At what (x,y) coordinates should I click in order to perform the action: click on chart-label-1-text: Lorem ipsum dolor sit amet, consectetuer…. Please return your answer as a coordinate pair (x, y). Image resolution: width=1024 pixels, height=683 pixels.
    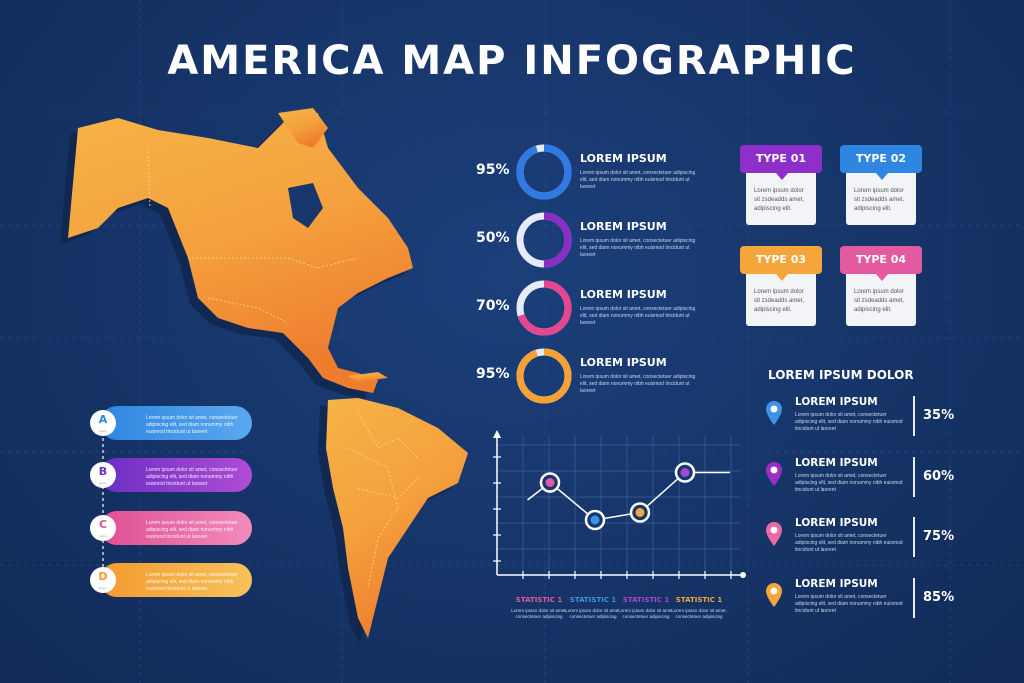
    Looking at the image, I should click on (539, 613).